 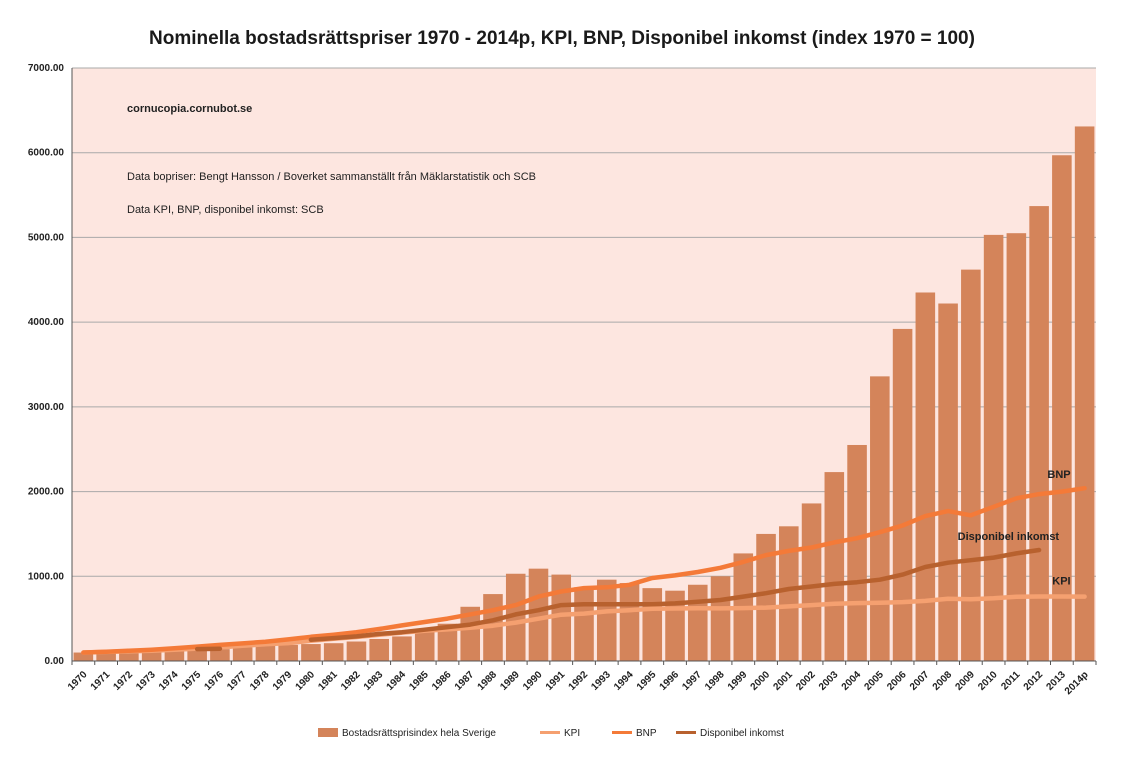 What do you see at coordinates (965, 681) in the screenshot?
I see `x-tick-label: 2009` at bounding box center [965, 681].